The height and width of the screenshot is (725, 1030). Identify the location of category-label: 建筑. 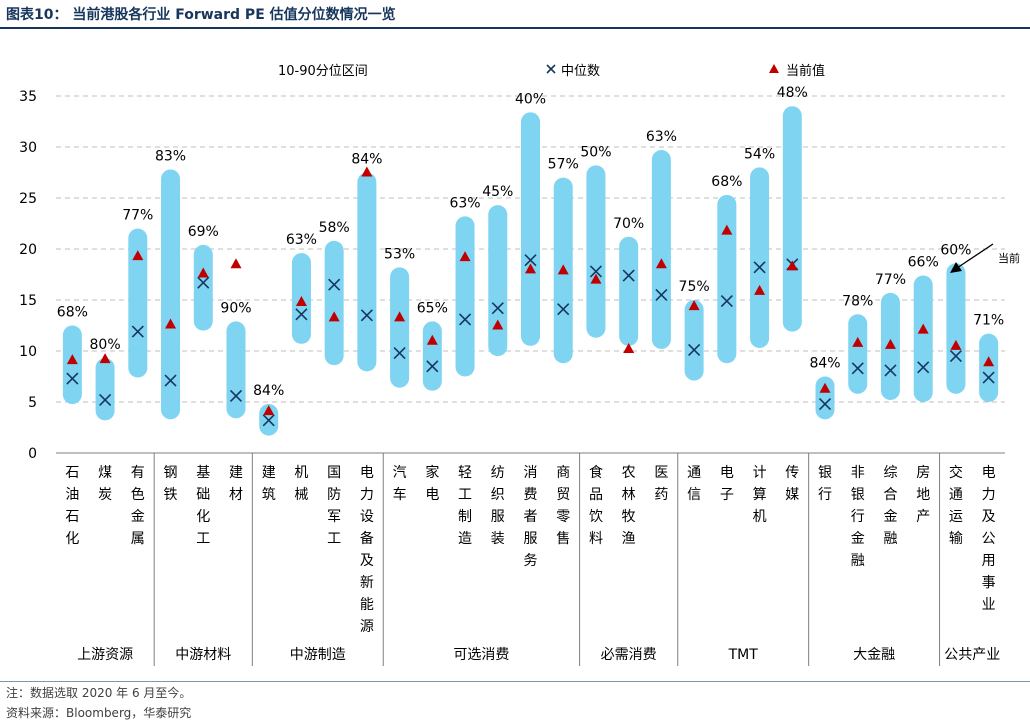
(269, 484).